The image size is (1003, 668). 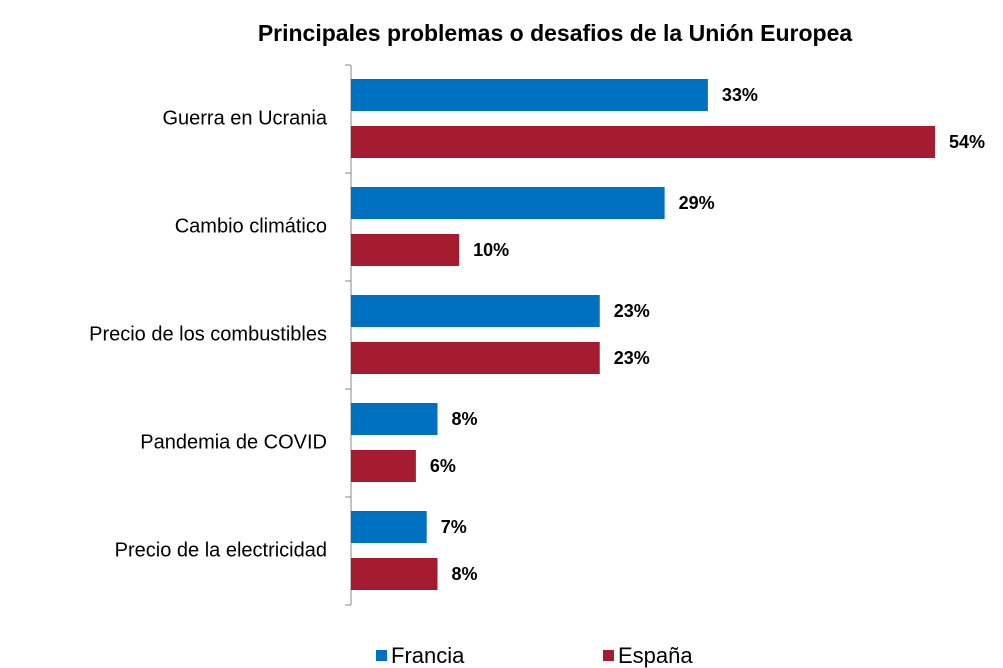 I want to click on category-label: Guerra en Ucrania, so click(x=244, y=118).